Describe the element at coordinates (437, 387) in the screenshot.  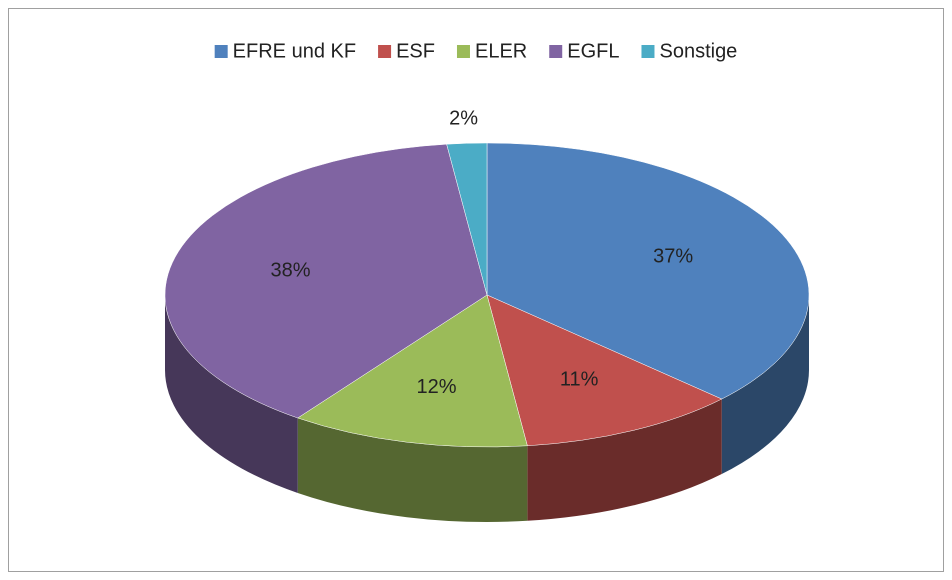
I see `data-label: 12%` at that location.